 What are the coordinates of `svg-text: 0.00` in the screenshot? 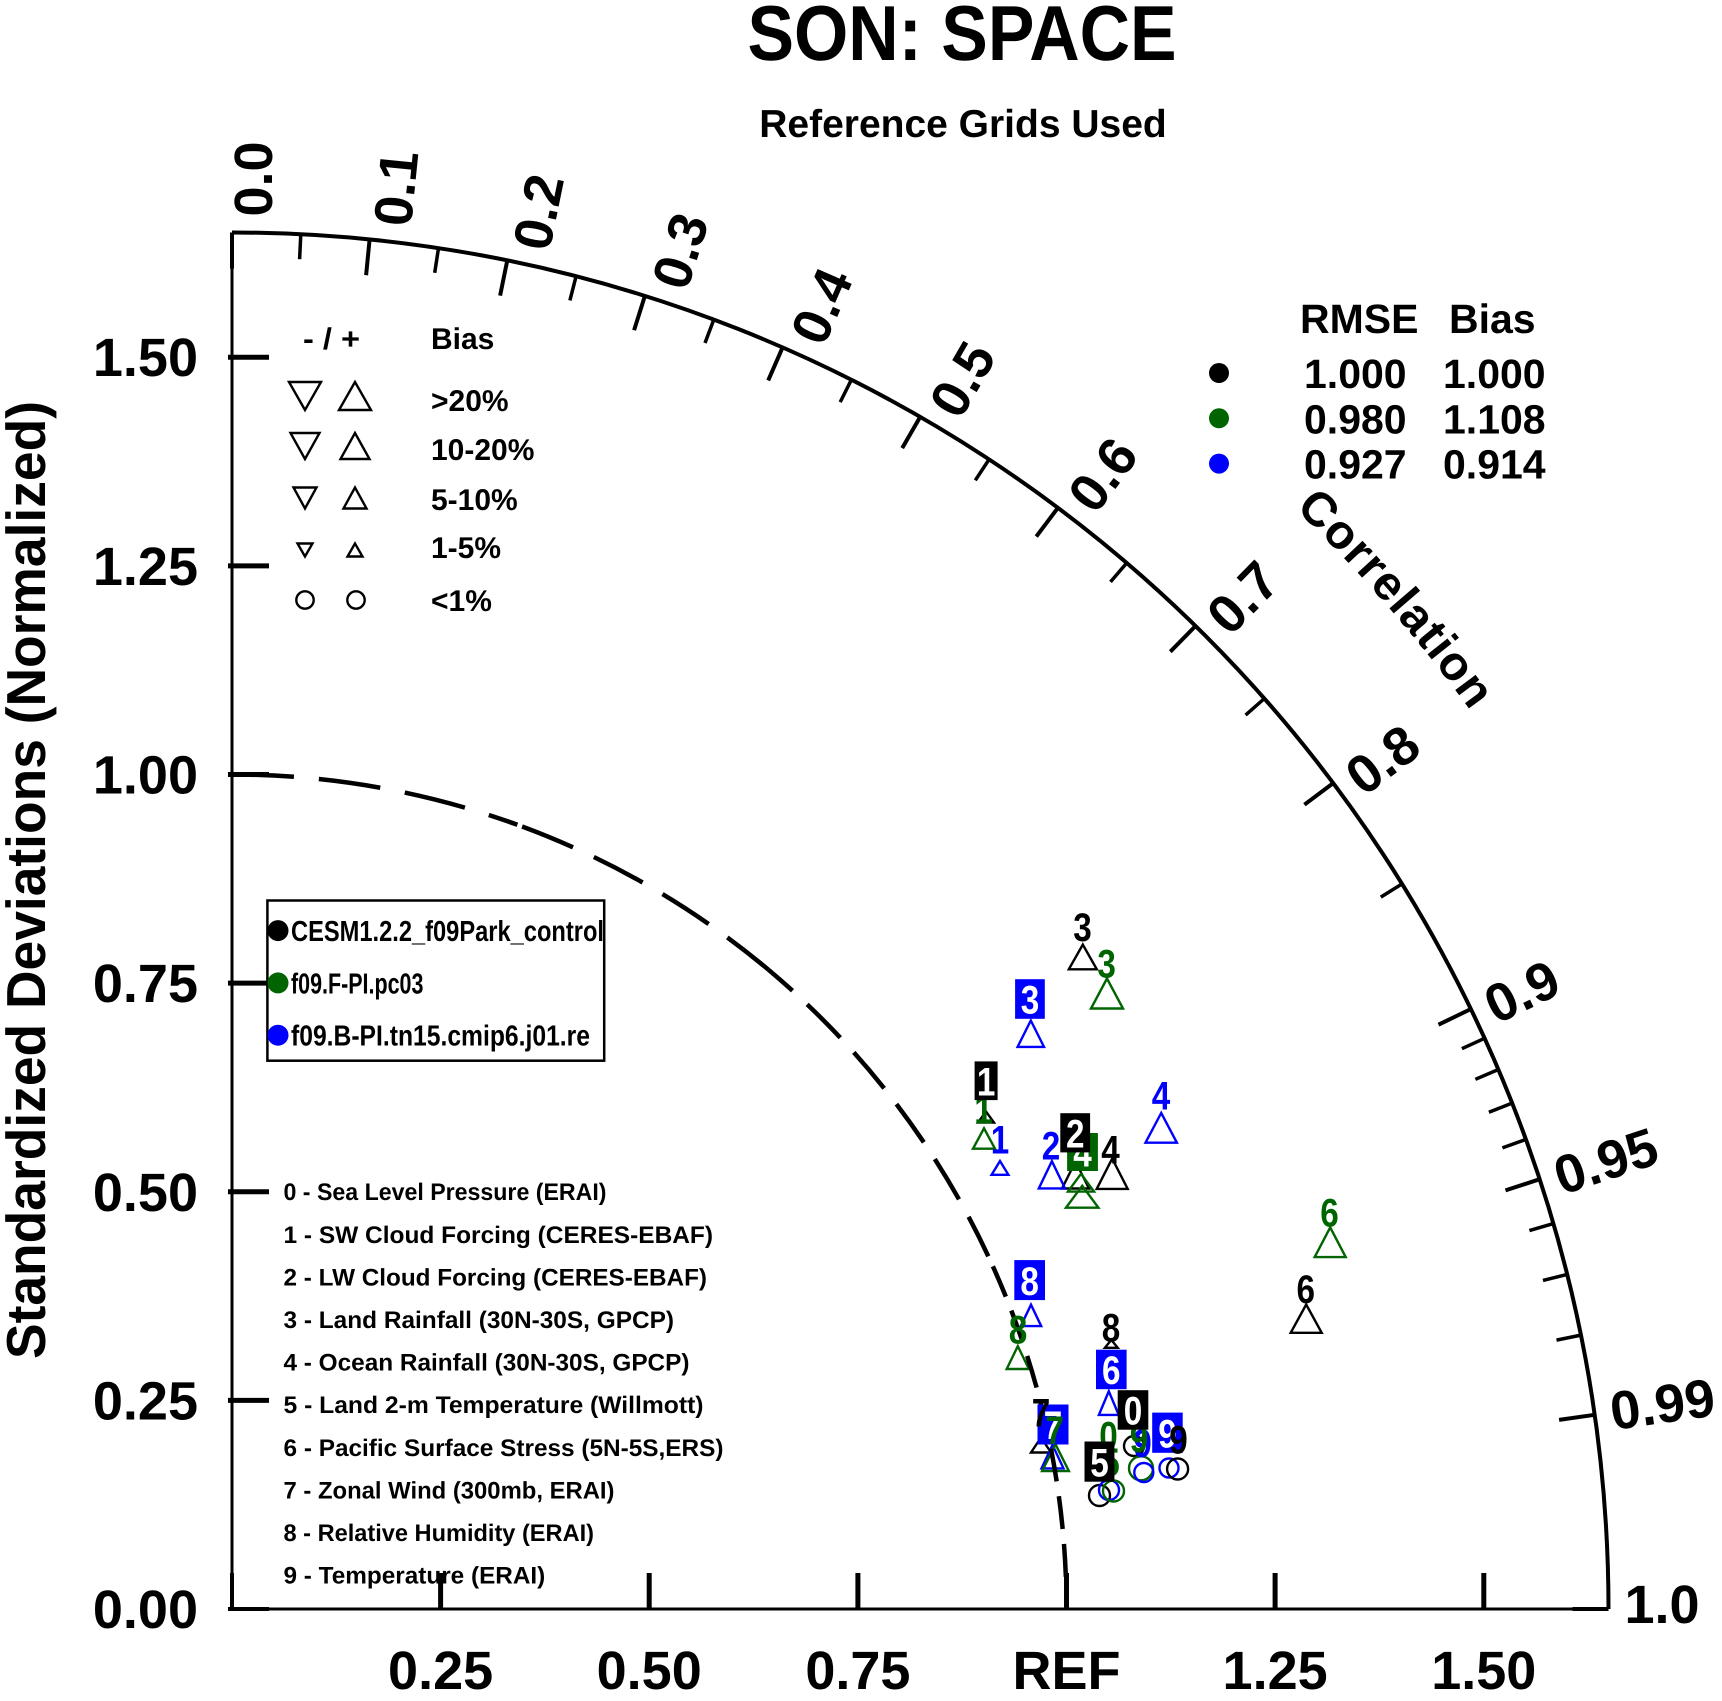 It's located at (145, 1610).